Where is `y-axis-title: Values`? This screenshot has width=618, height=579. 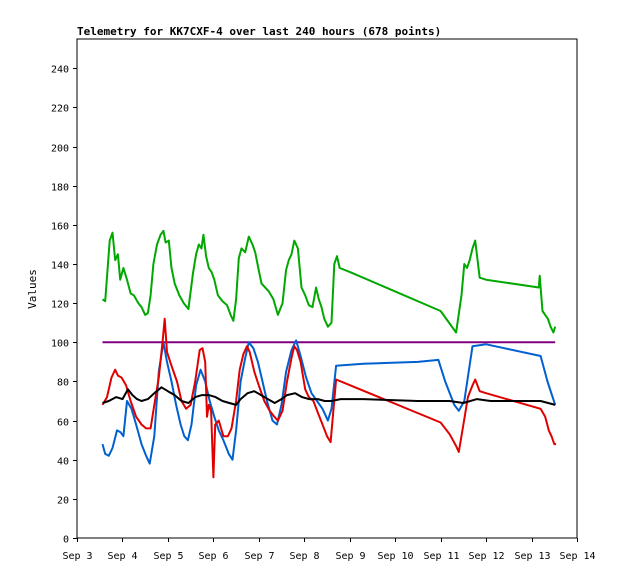
y-axis-title: Values is located at coordinates (32, 289).